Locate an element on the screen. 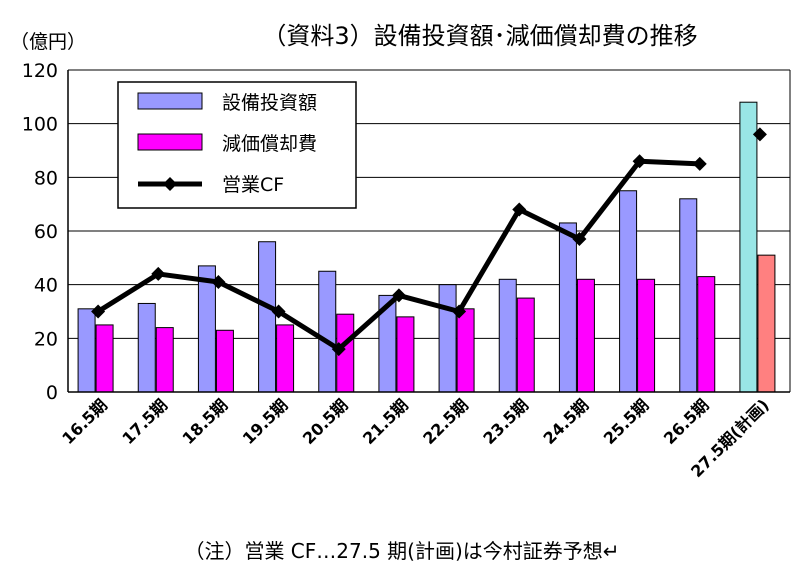 This screenshot has width=805, height=573. x-tick-label: 25.5期 is located at coordinates (626, 421).